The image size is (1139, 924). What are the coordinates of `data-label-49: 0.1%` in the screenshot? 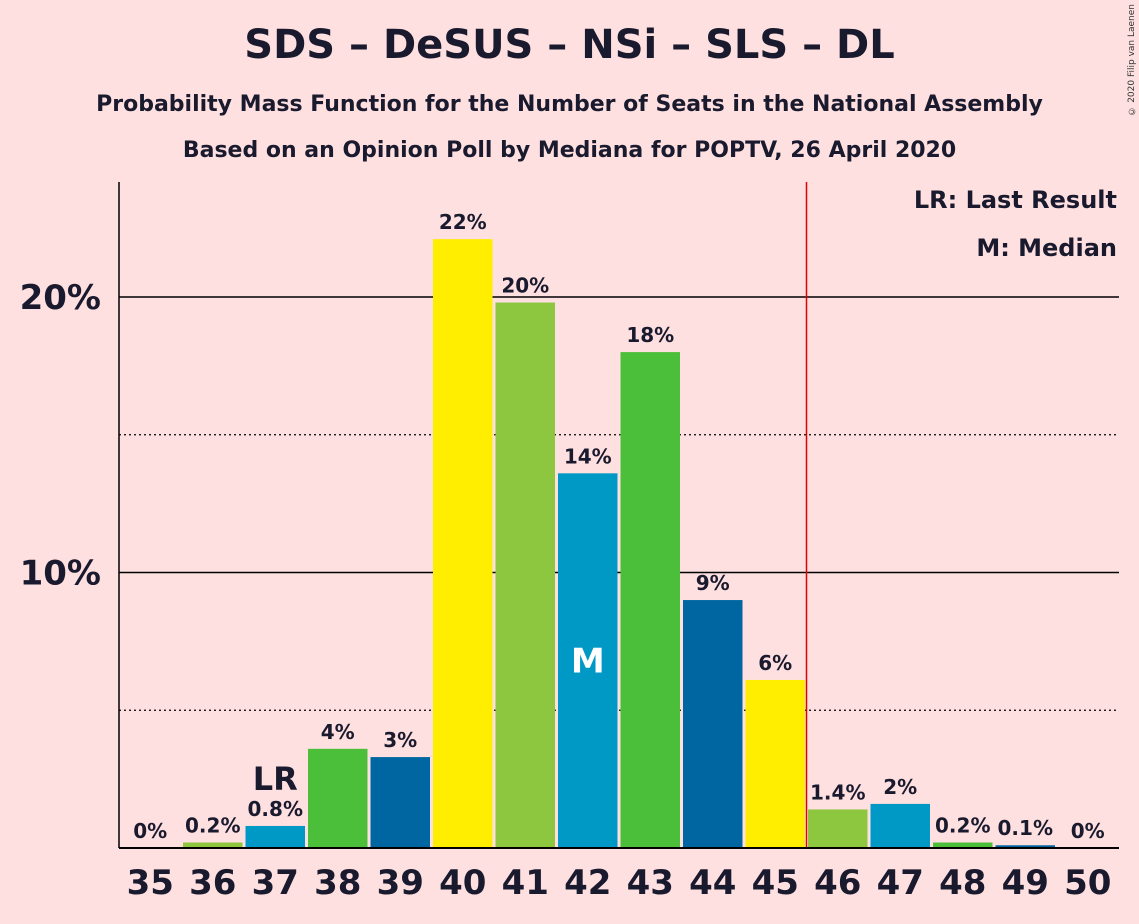 It's located at (1025, 828).